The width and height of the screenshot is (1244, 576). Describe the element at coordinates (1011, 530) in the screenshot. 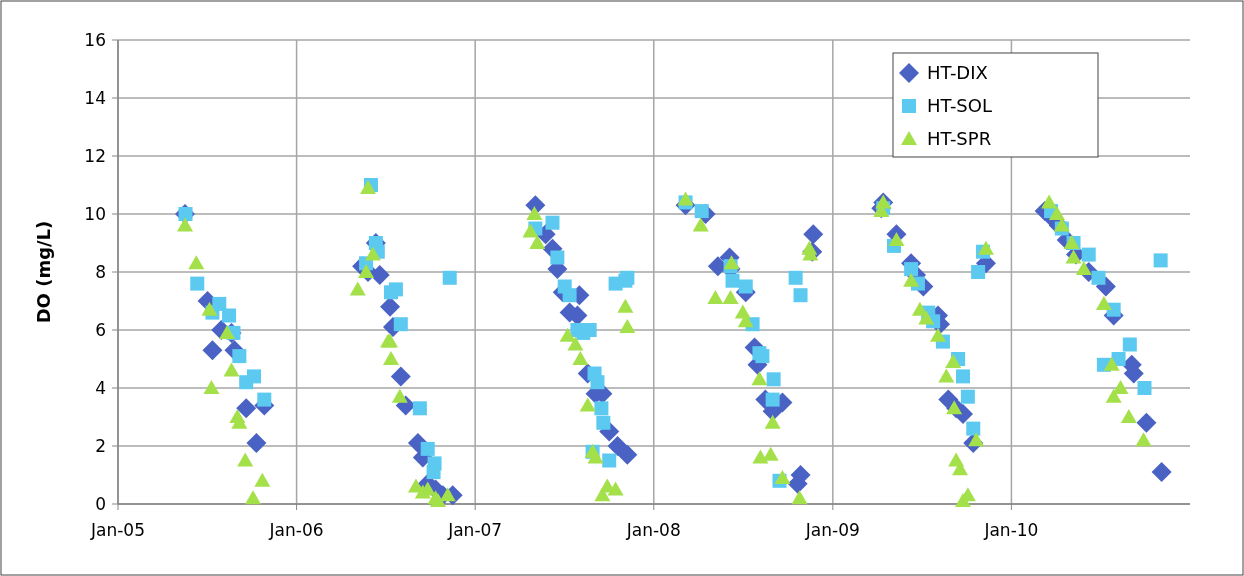

I see `x-tick-label: Jan-10` at that location.